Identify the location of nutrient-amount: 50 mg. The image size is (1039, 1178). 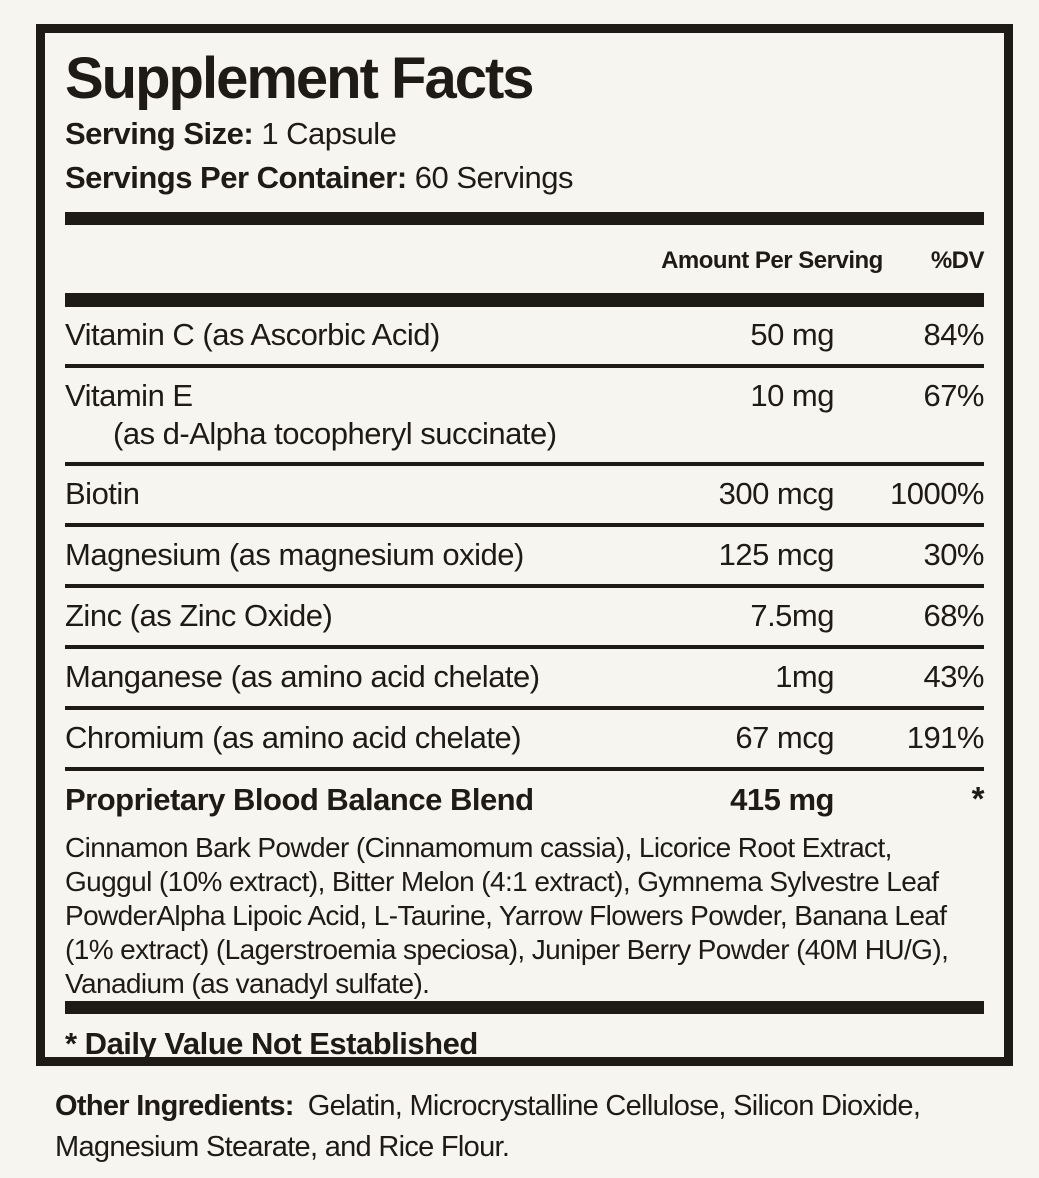
(792, 334).